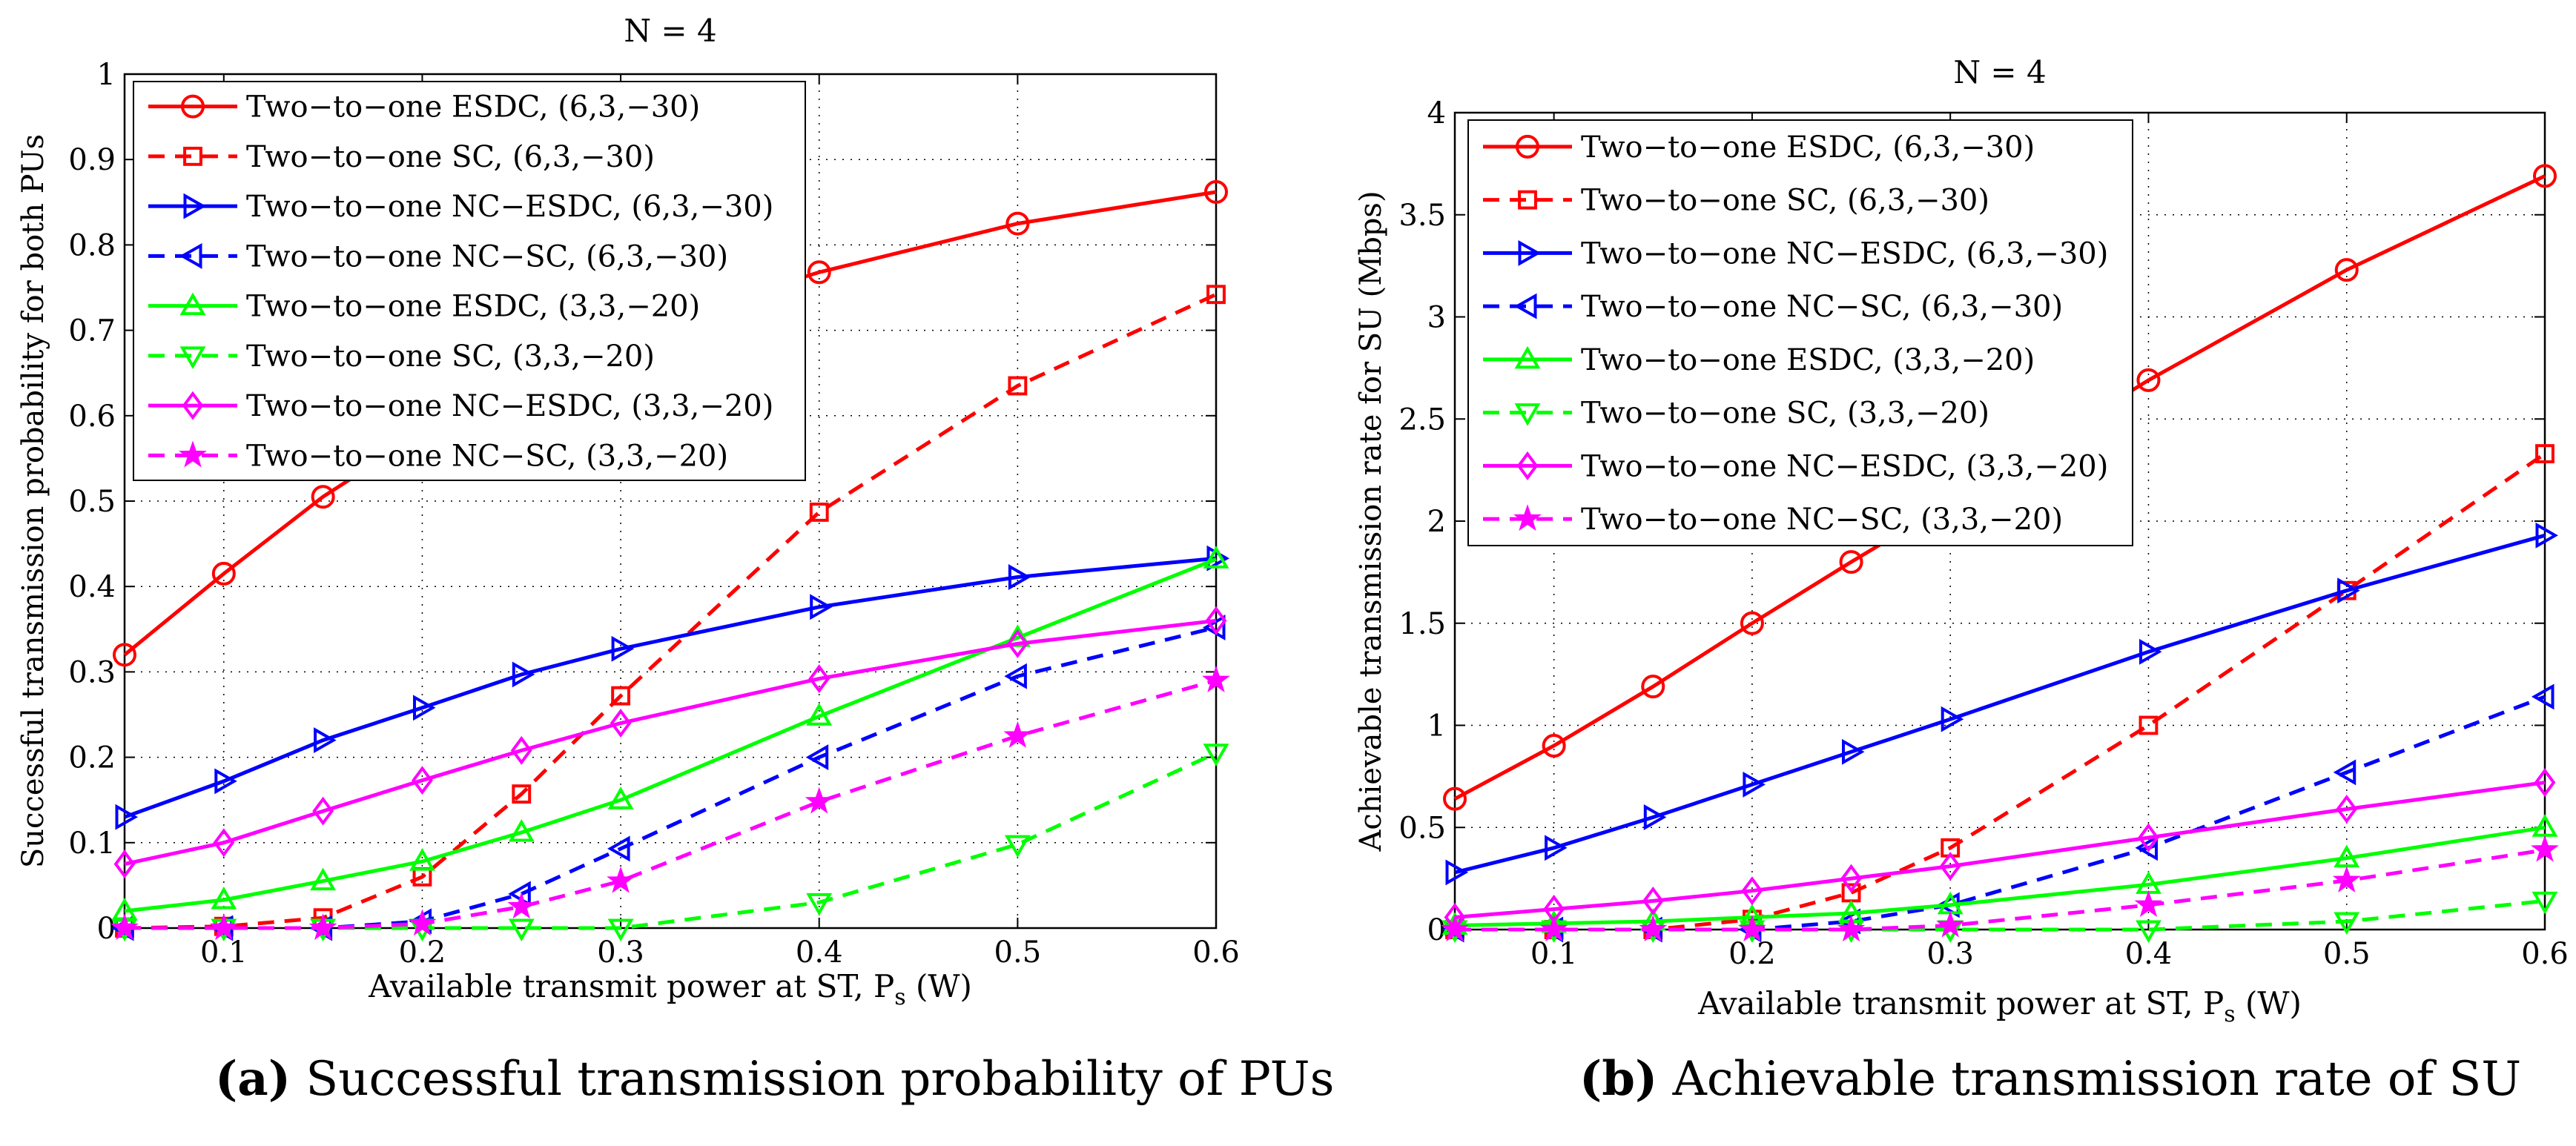 The height and width of the screenshot is (1146, 2576). I want to click on y-tick-label: 0.5, so click(92, 502).